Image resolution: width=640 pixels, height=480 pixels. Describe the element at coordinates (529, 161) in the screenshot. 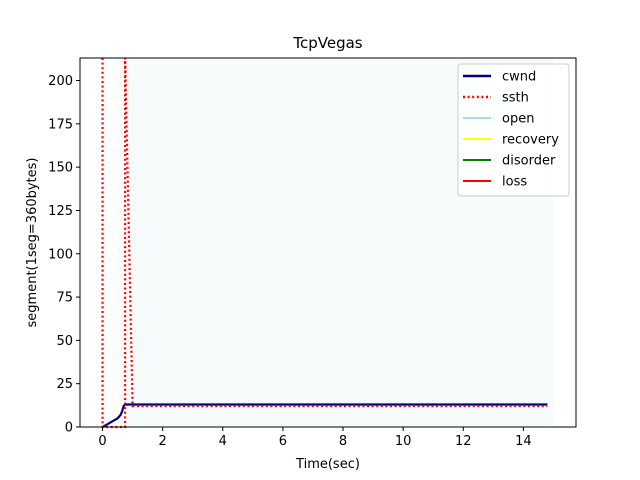

I see `legend-label-disorder: disorder` at that location.